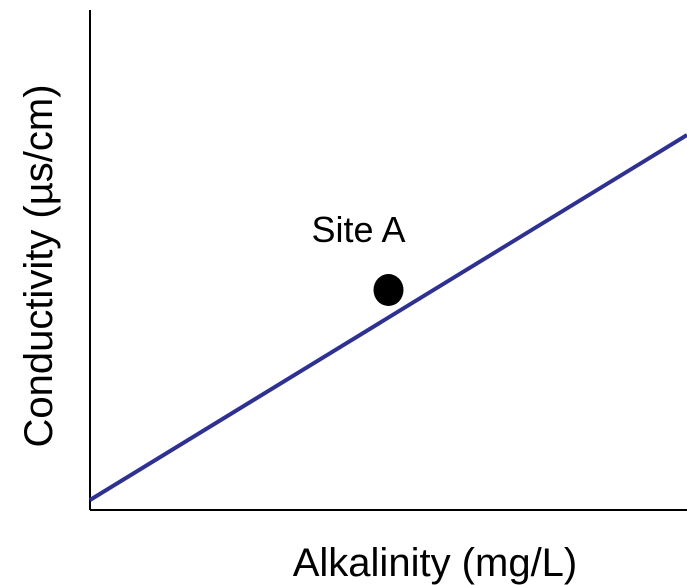  I want to click on data-point-site-a, so click(388, 290).